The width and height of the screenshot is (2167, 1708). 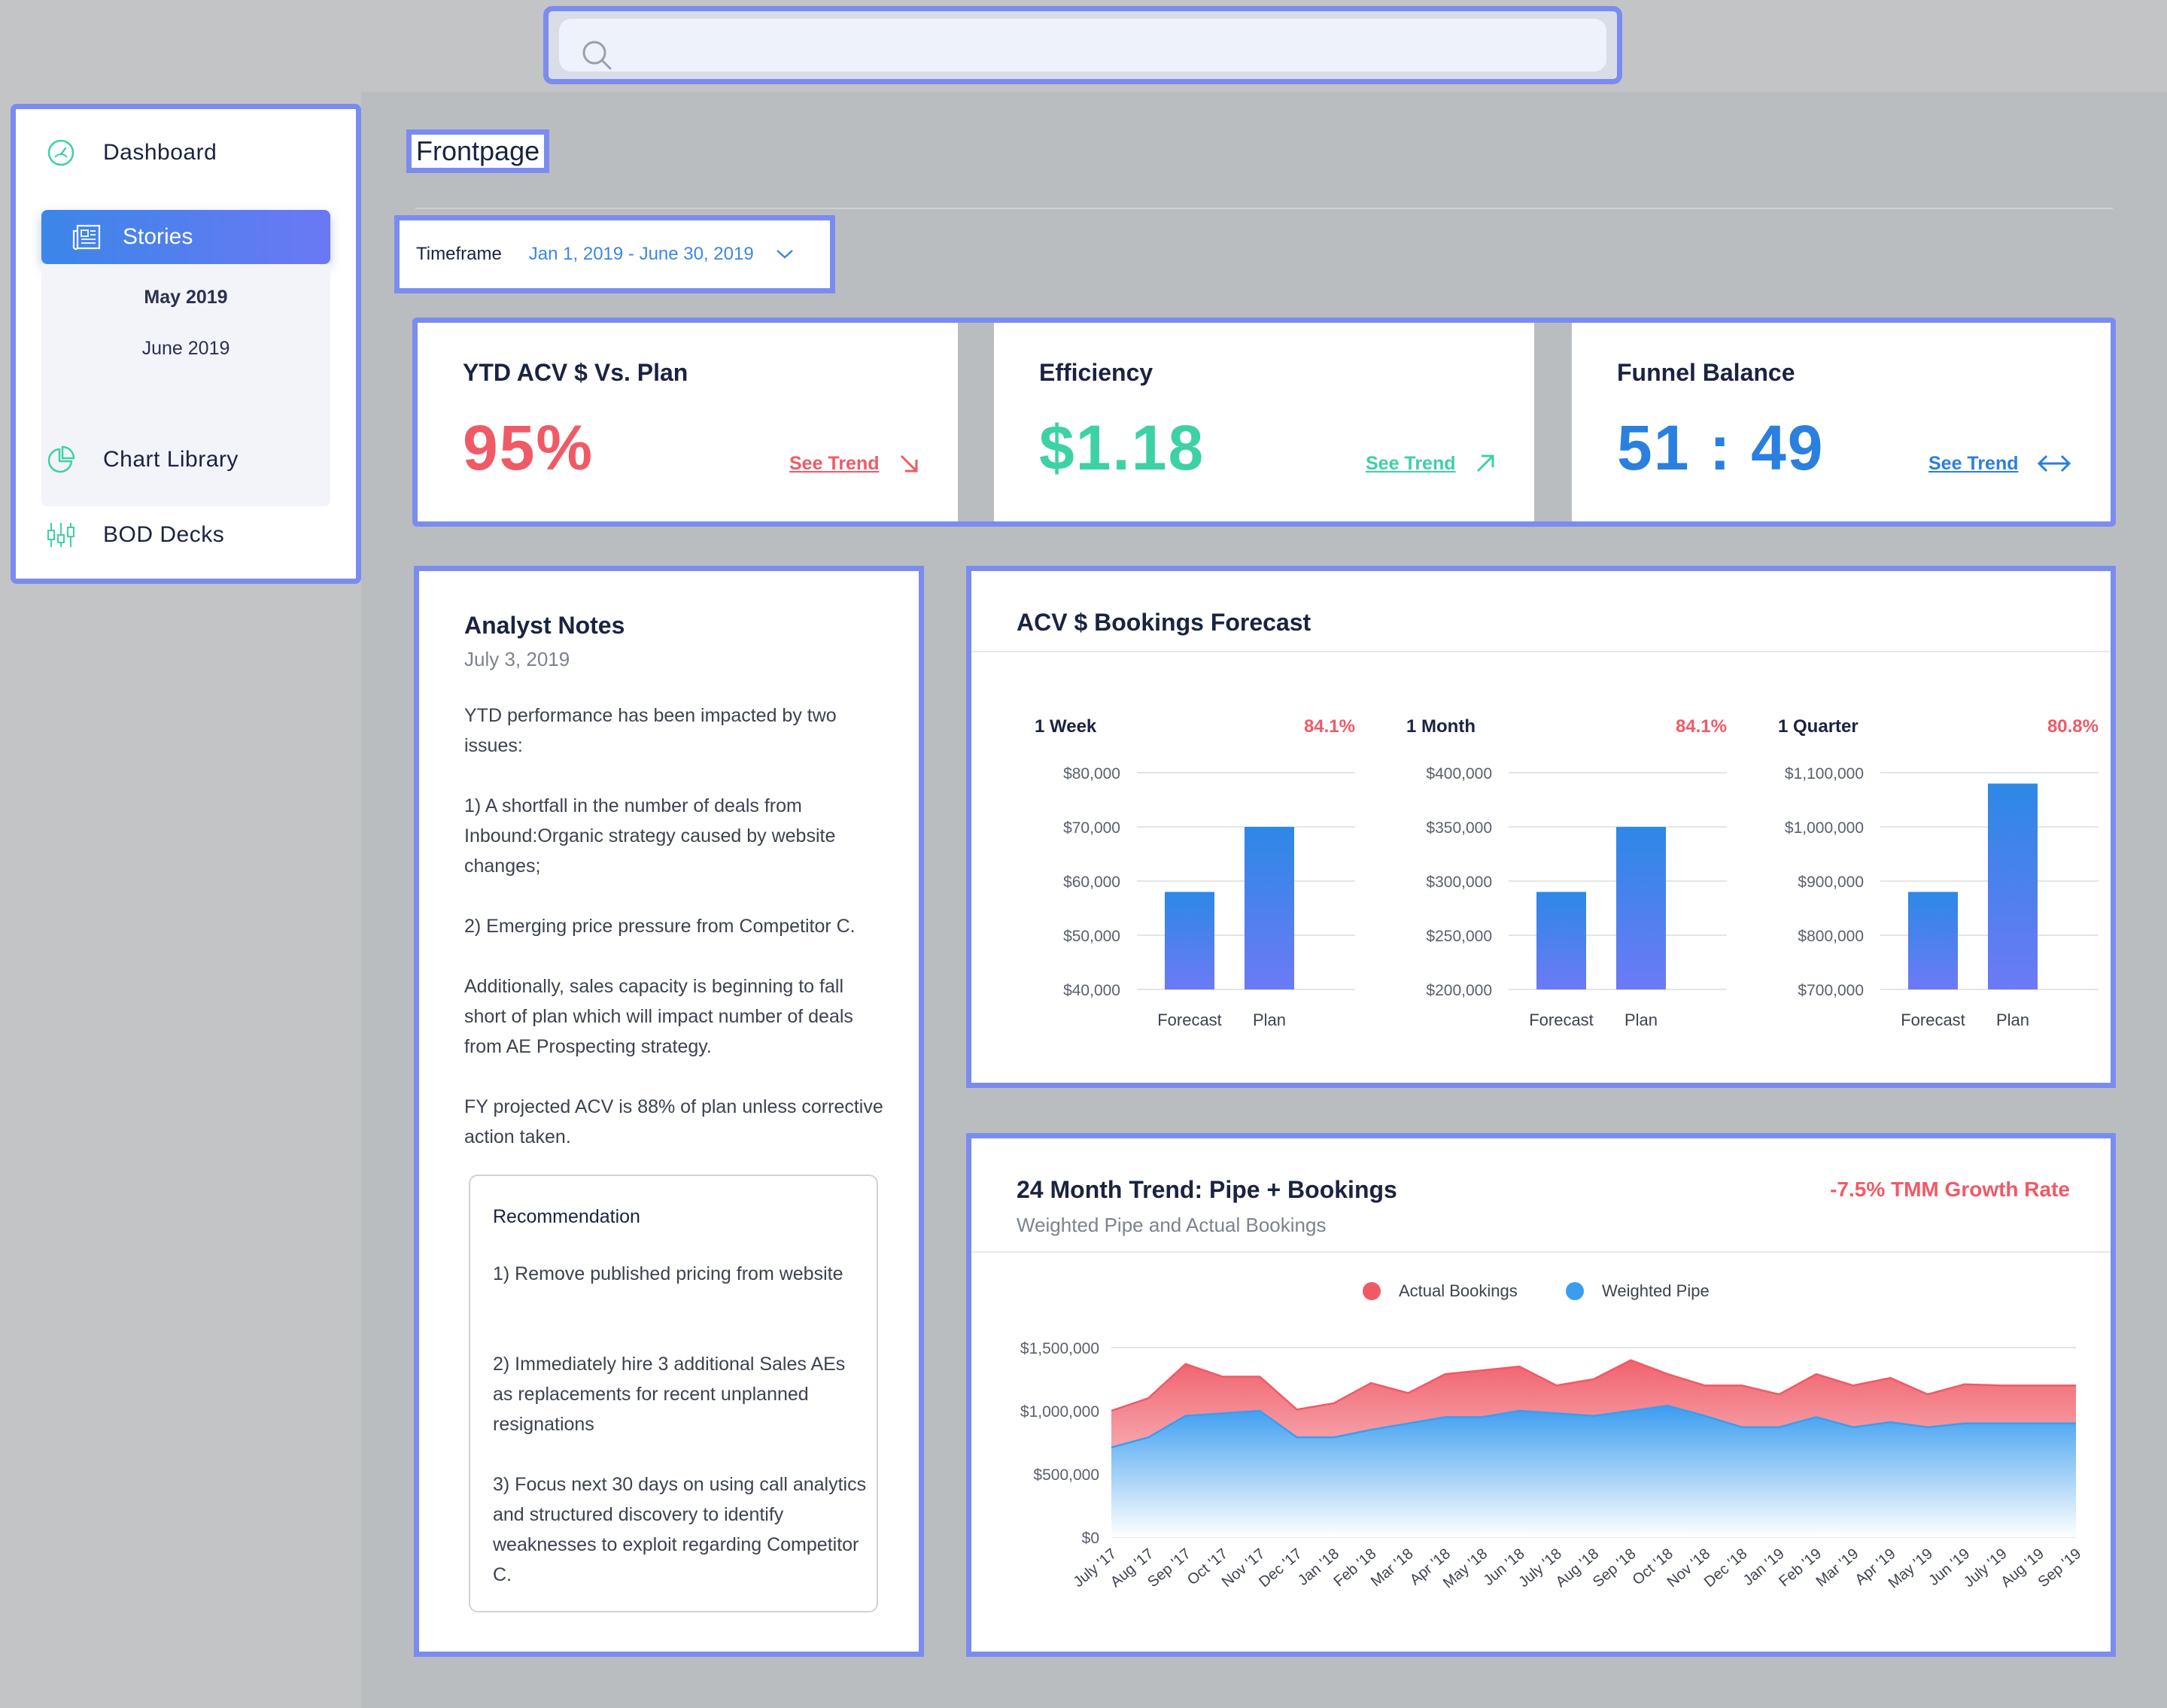 I want to click on y-tick-label: $400,000, so click(x=1459, y=774).